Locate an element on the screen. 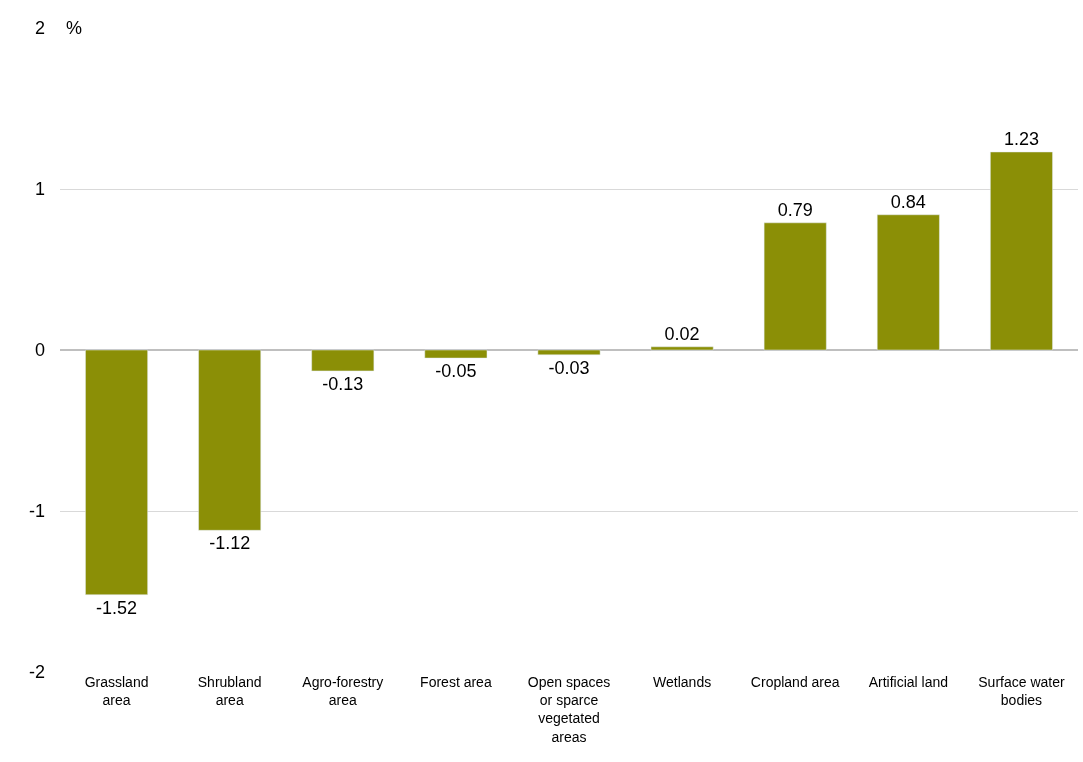  data-label: 0.84 is located at coordinates (908, 201).